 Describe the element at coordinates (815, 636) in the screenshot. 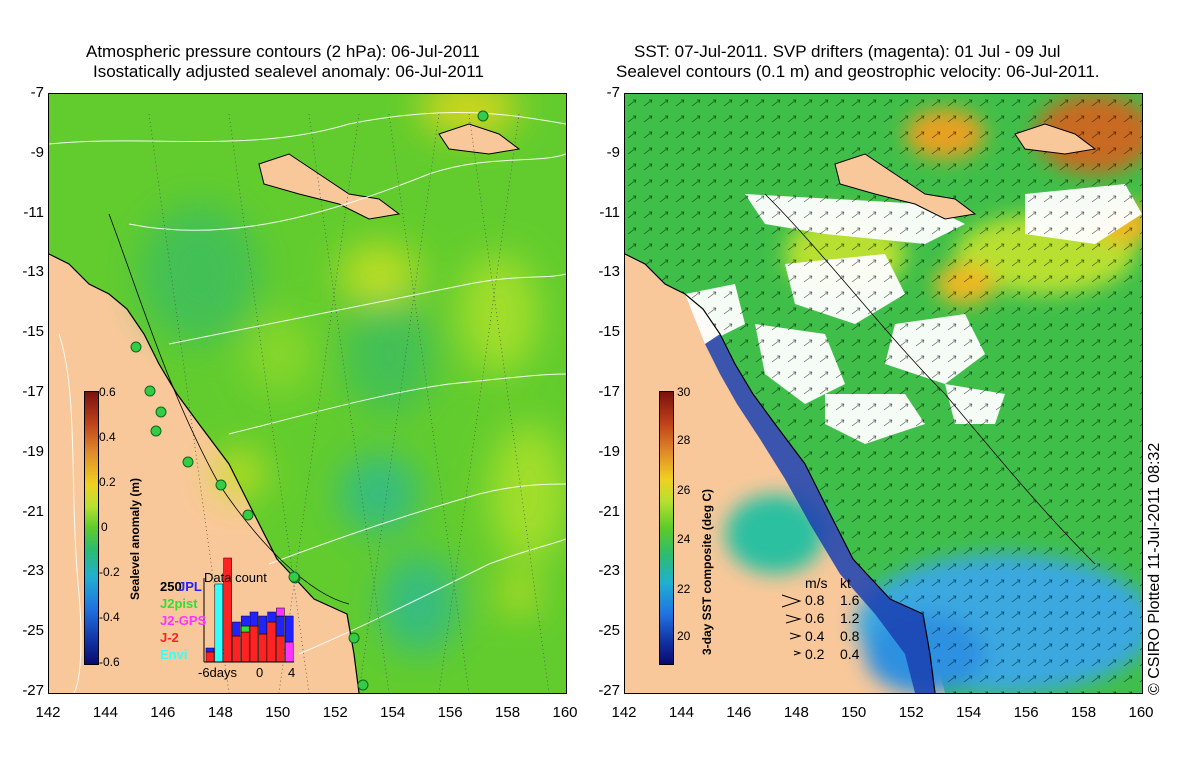

I see `velocity-row-2-ms: 0.4` at that location.